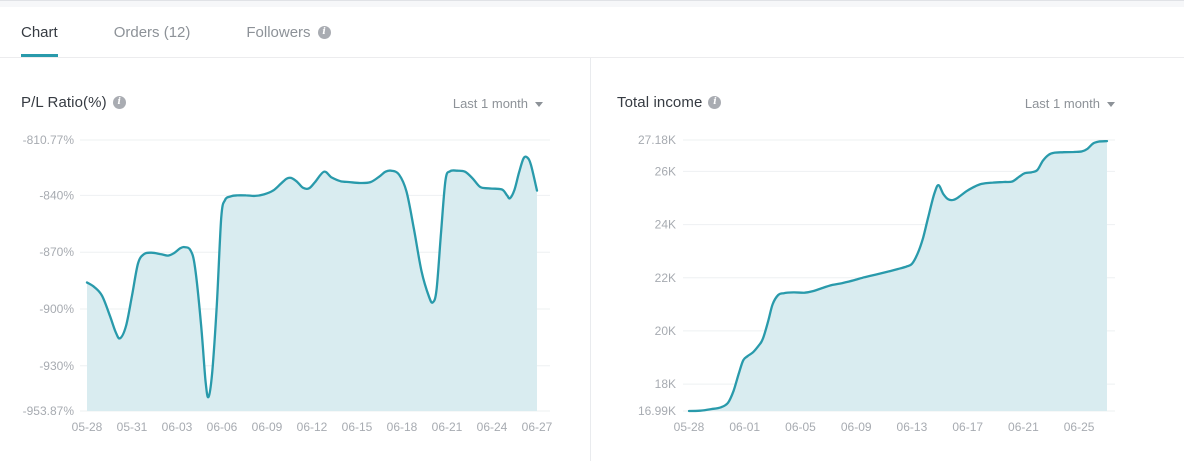 Image resolution: width=1184 pixels, height=461 pixels. Describe the element at coordinates (665, 225) in the screenshot. I see `y-axis-label: 24K` at that location.